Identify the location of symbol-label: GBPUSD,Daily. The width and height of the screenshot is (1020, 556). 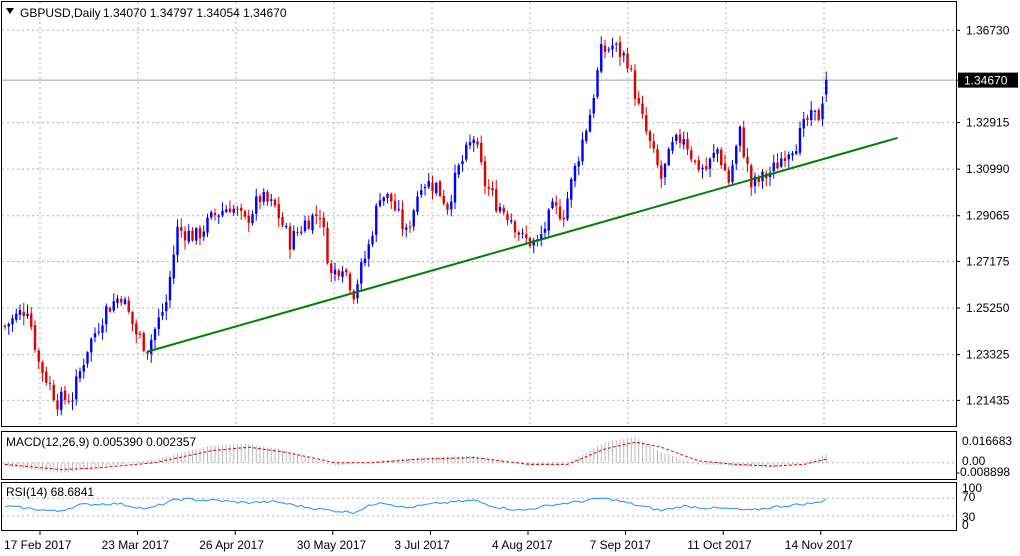
(60, 13).